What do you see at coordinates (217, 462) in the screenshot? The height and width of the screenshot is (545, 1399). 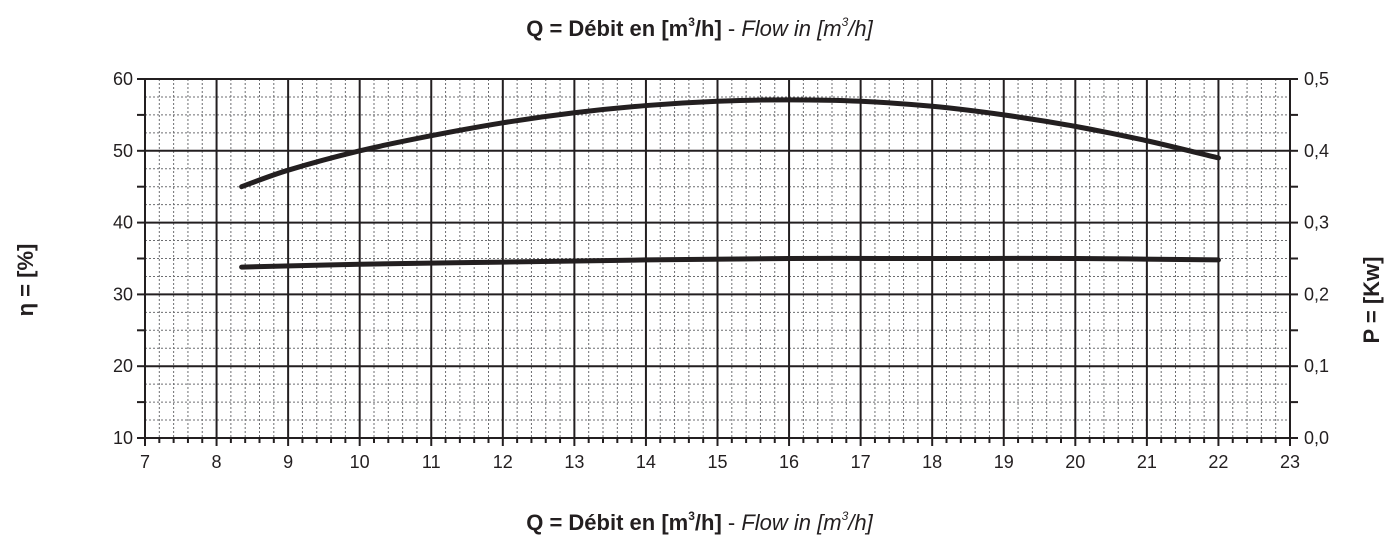 I see `x-tick-label: 8` at bounding box center [217, 462].